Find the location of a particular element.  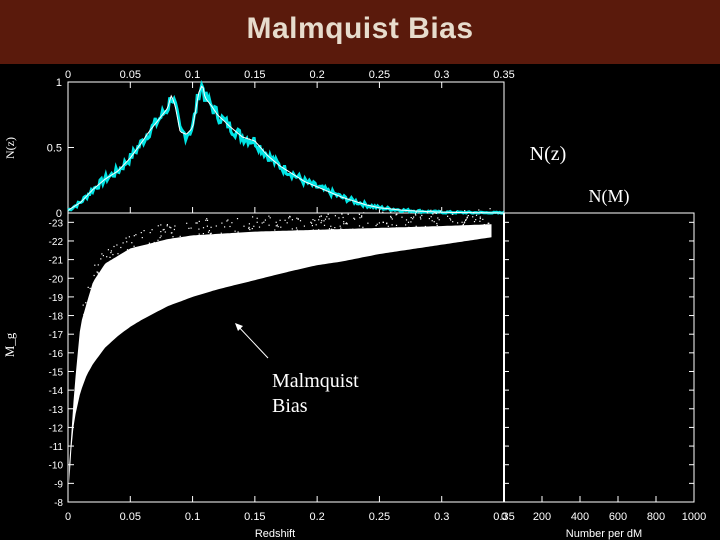

mz-y-tick-label: -10 is located at coordinates (56, 466).